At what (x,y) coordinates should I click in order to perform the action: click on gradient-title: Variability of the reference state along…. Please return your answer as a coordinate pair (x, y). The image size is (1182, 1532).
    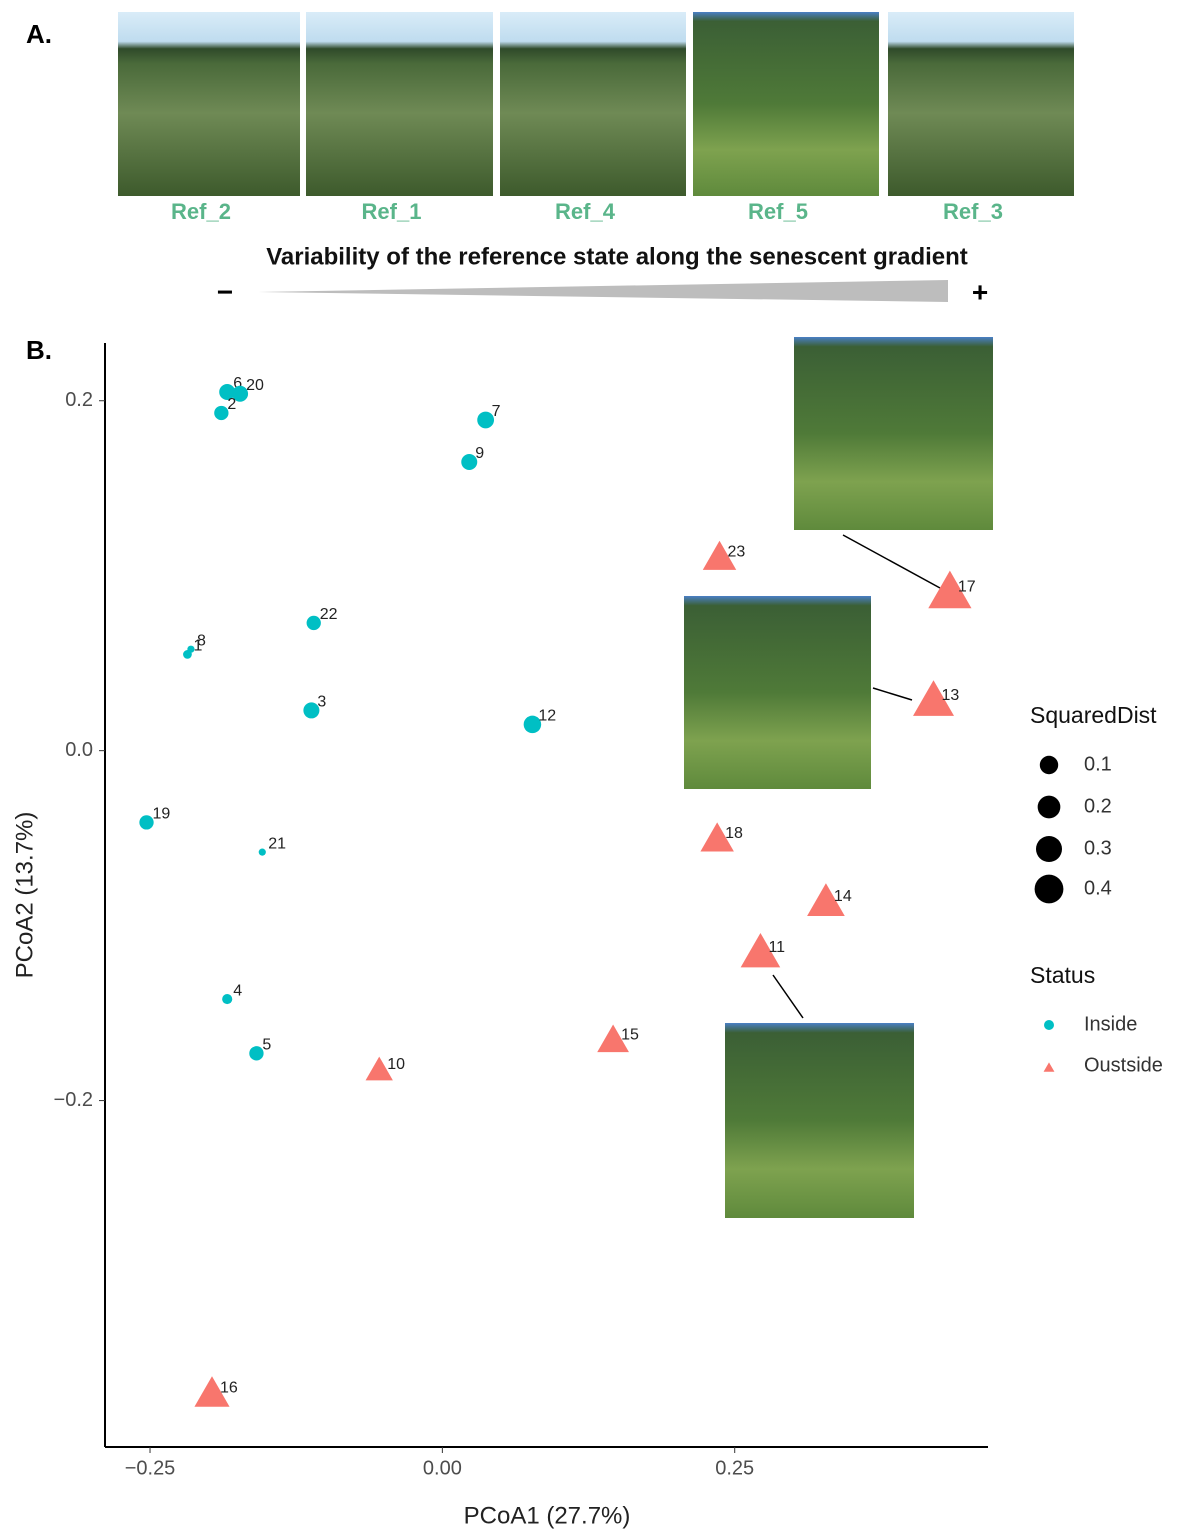
    Looking at the image, I should click on (617, 256).